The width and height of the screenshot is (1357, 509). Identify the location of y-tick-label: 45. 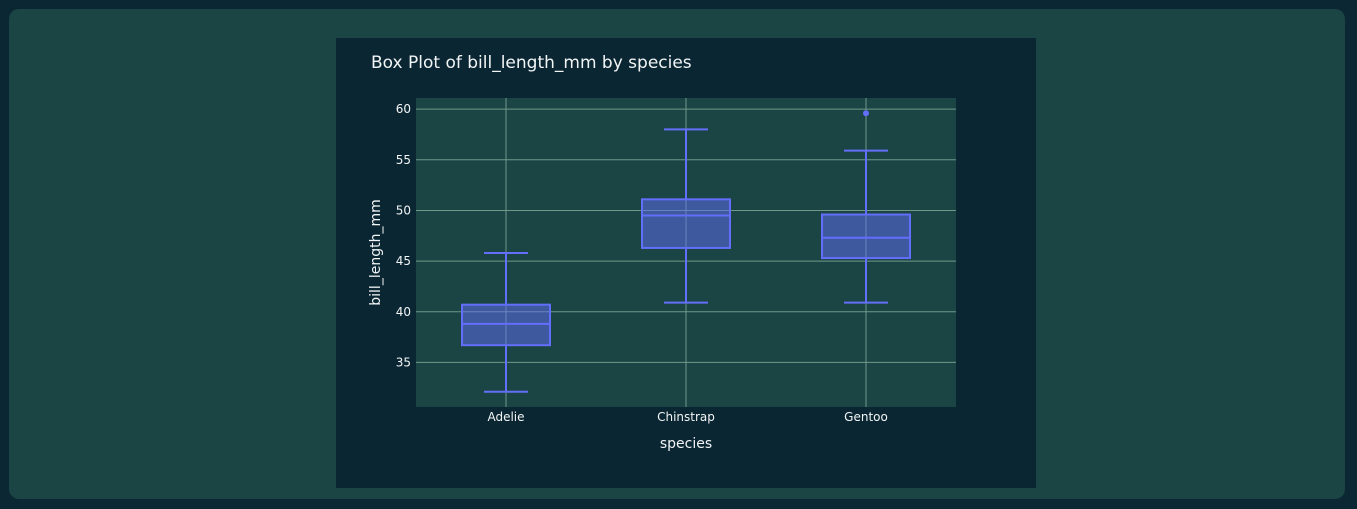
(403, 261).